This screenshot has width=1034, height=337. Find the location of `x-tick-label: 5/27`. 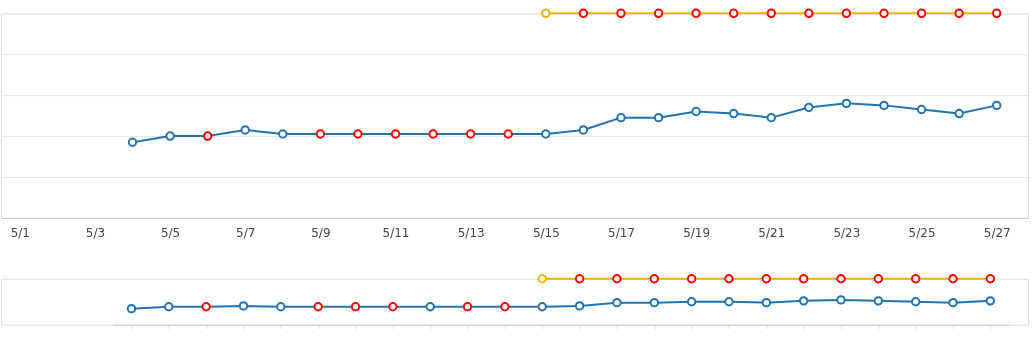

x-tick-label: 5/27 is located at coordinates (997, 233).